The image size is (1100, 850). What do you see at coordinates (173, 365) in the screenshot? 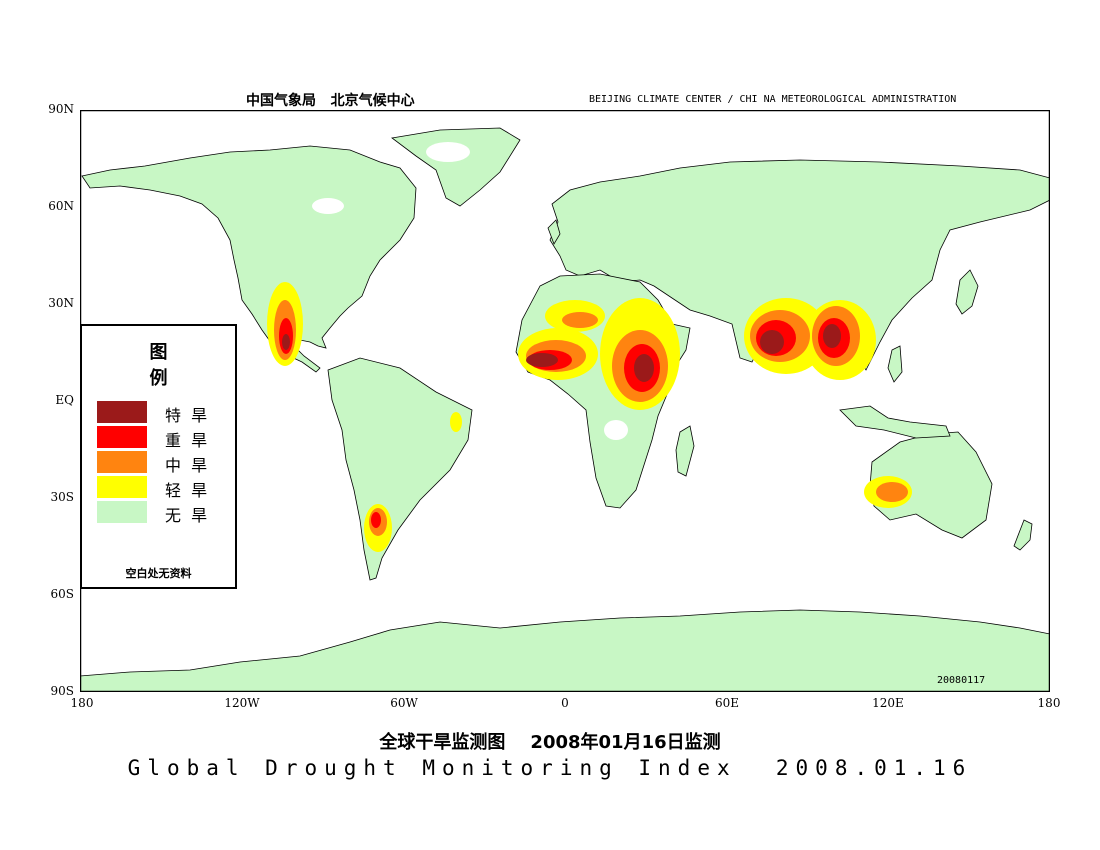
I see `legend-title: 图 例` at bounding box center [173, 365].